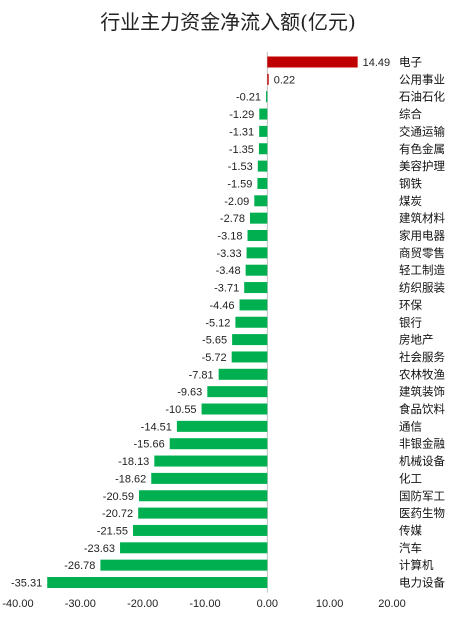  I want to click on x-tick-label: 10.00, so click(330, 604).